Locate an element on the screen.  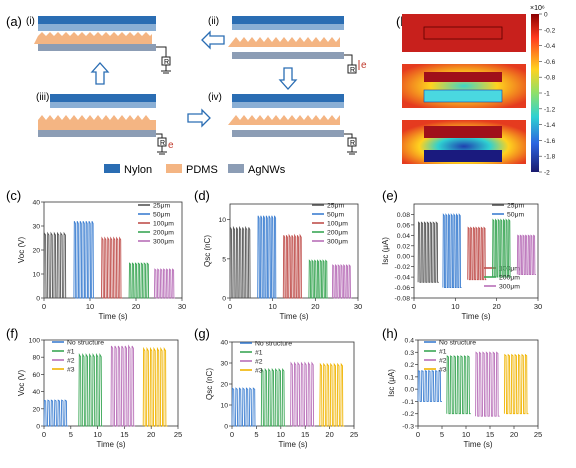
legend-label: 50μm is located at coordinates (515, 215).